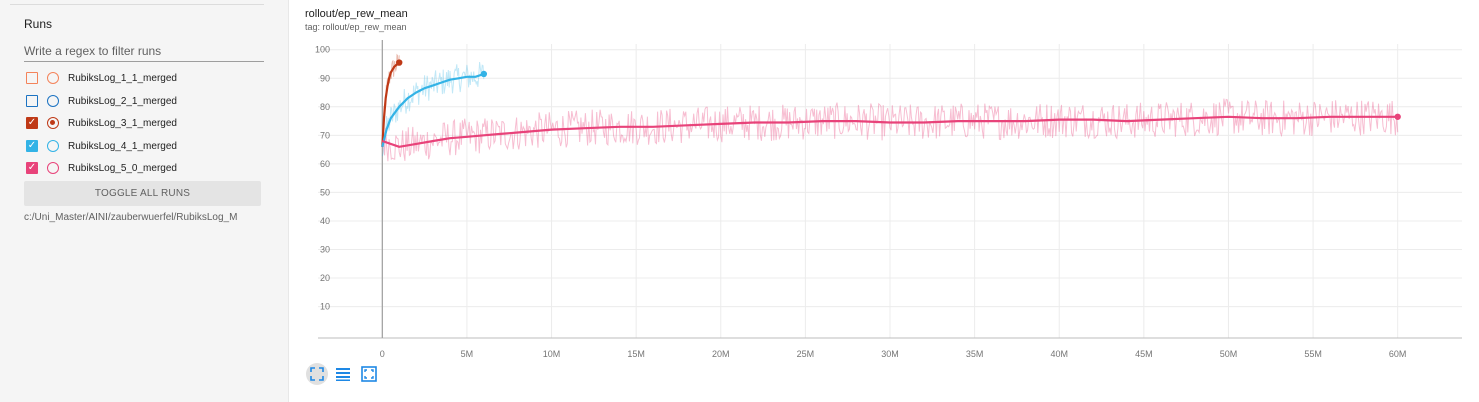  What do you see at coordinates (325, 78) in the screenshot?
I see `y-tick-label: 90` at bounding box center [325, 78].